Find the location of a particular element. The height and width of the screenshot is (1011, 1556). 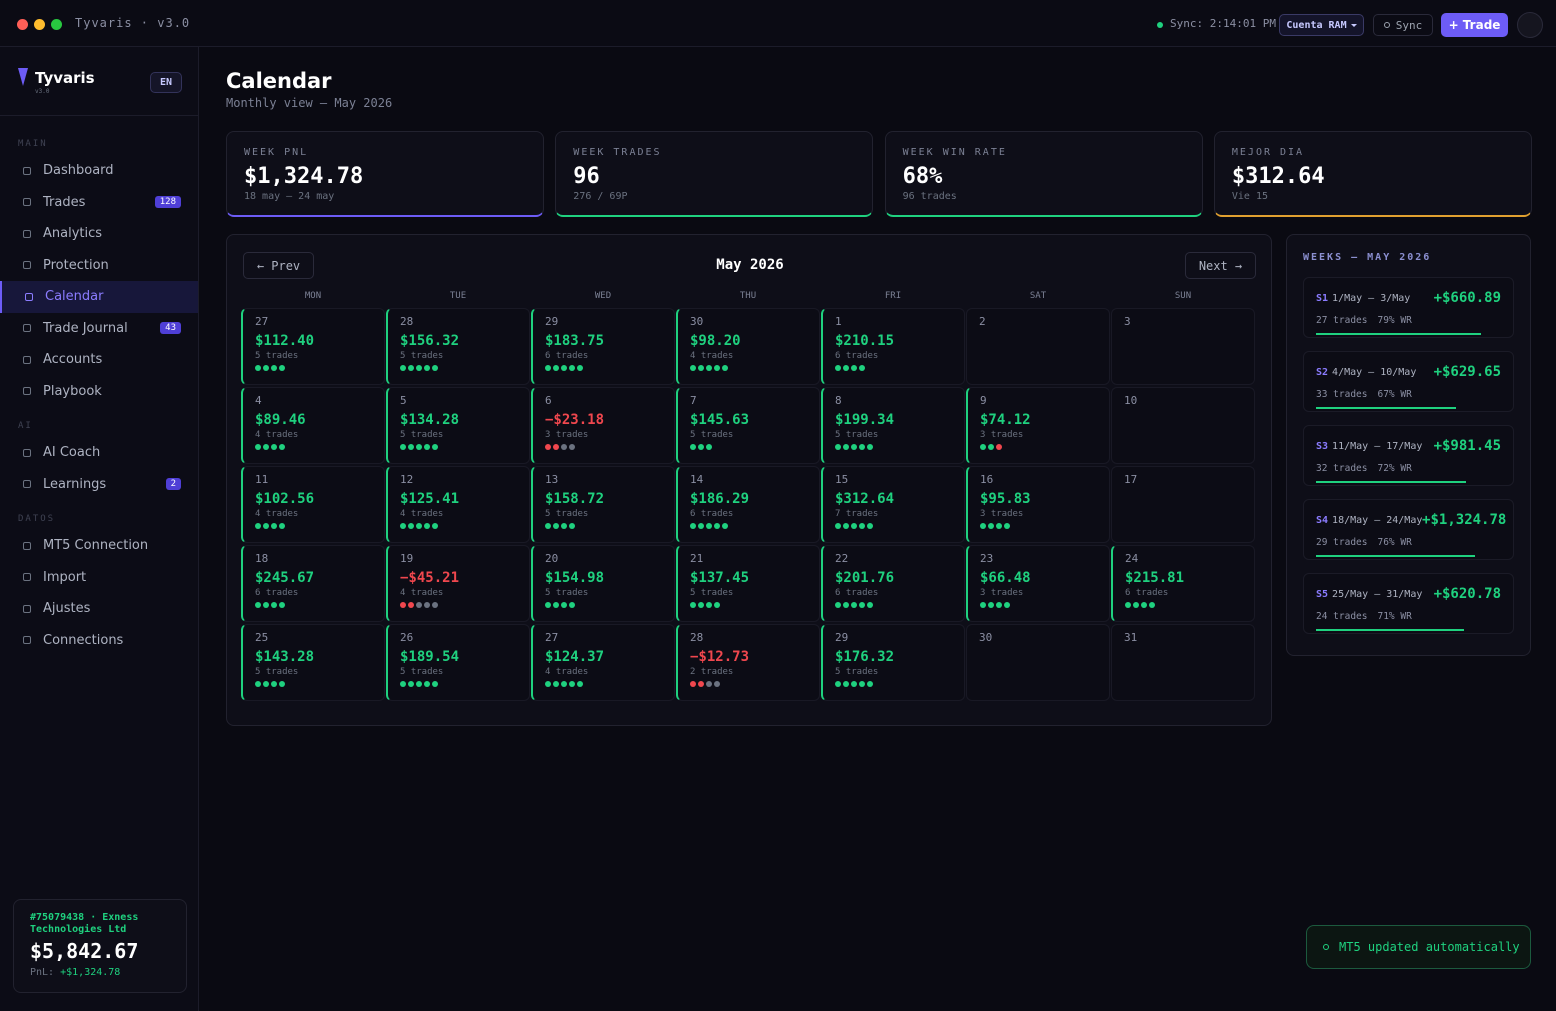

week-tag: S5 is located at coordinates (1322, 594).